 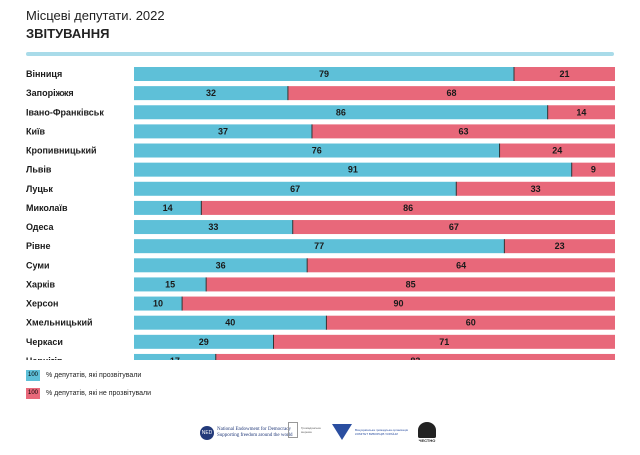 I want to click on data-label: 37, so click(x=223, y=131).